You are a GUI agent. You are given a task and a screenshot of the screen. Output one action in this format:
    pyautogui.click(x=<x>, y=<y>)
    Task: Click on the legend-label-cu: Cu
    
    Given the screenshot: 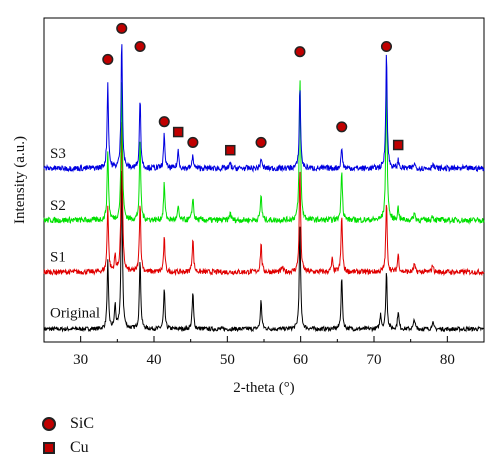 What is the action you would take?
    pyautogui.click(x=79, y=447)
    